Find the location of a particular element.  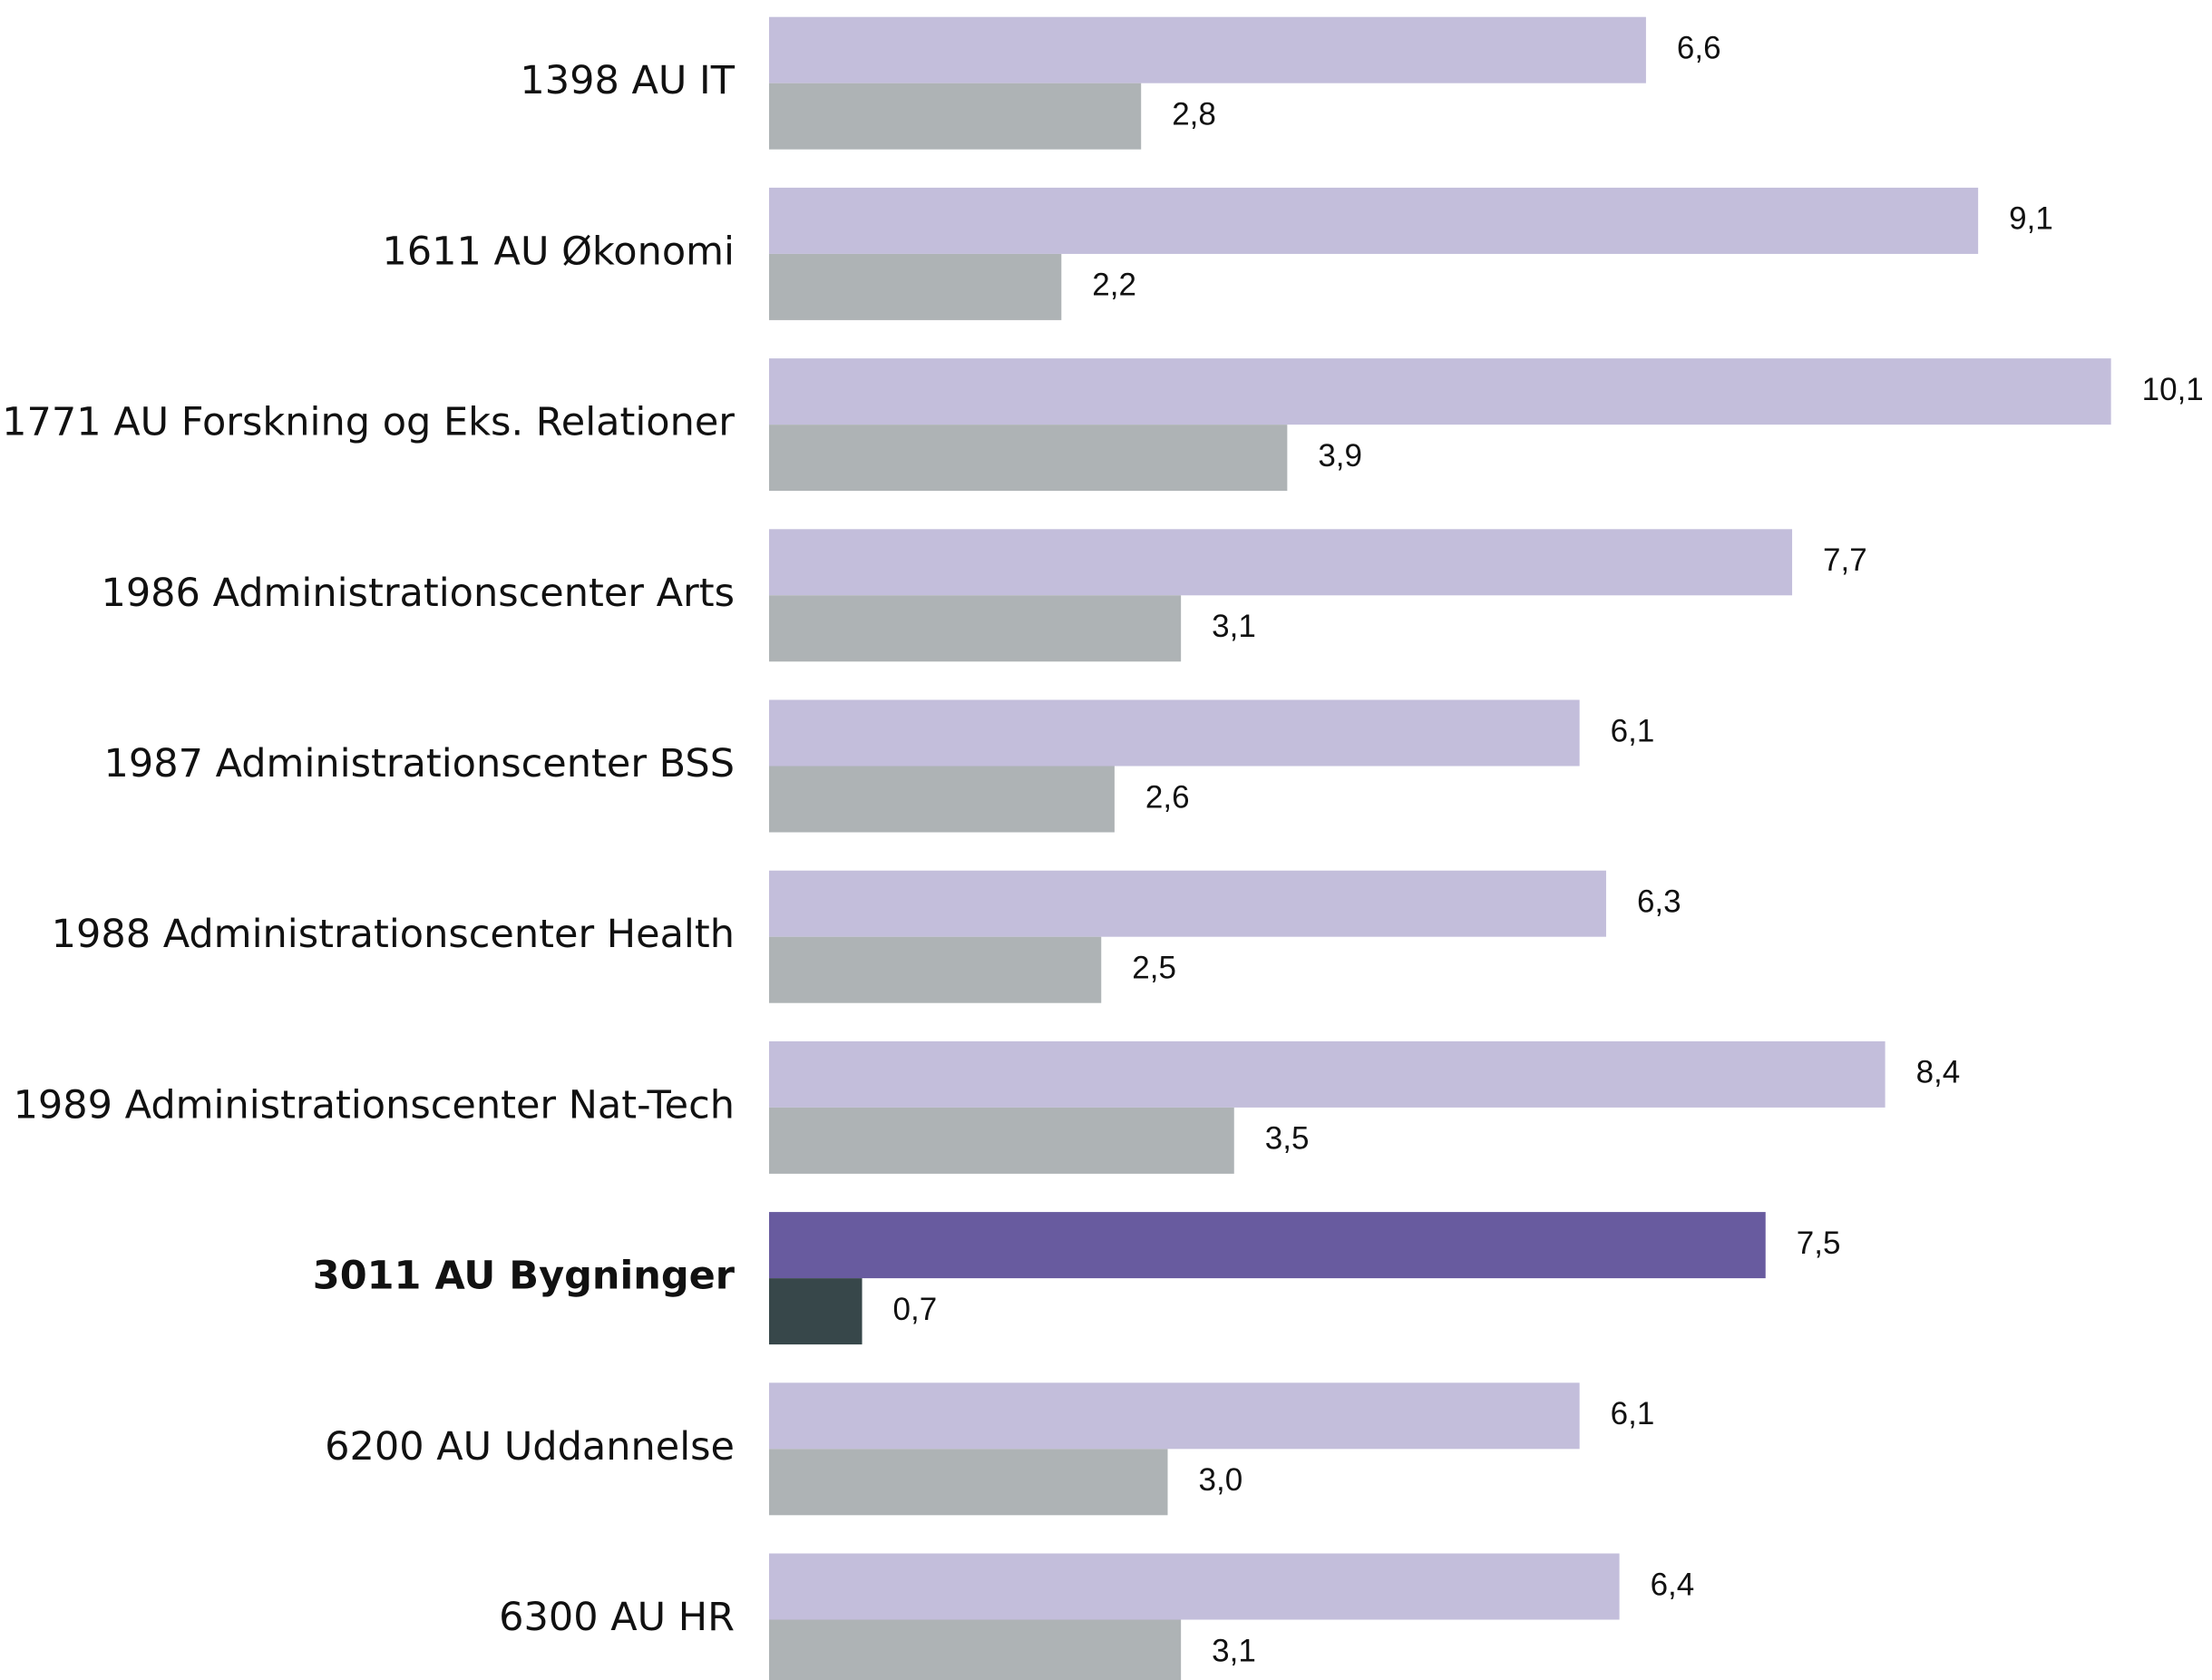

category-label: 1988 Administrationscenter Health is located at coordinates (394, 935).